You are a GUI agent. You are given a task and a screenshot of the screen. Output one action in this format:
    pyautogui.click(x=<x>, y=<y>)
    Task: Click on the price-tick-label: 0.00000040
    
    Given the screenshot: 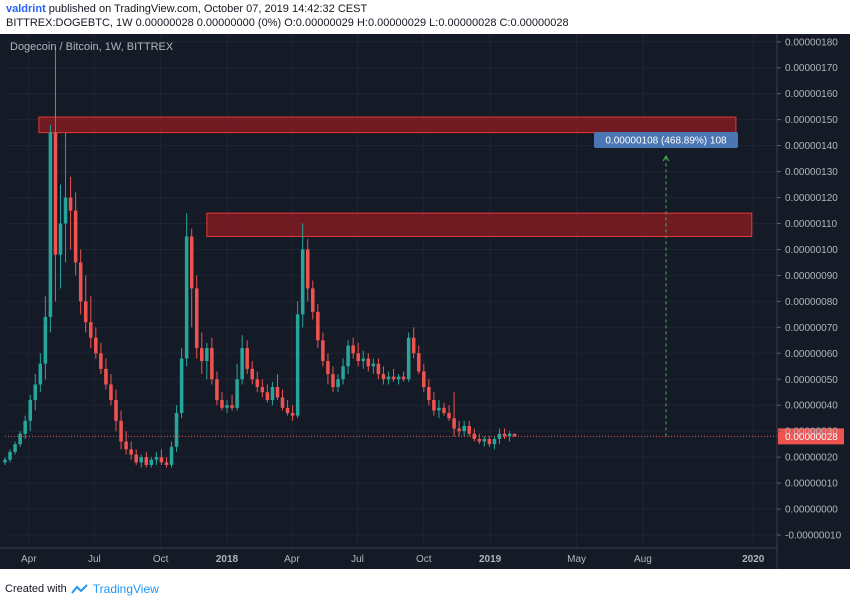 What is the action you would take?
    pyautogui.click(x=811, y=406)
    